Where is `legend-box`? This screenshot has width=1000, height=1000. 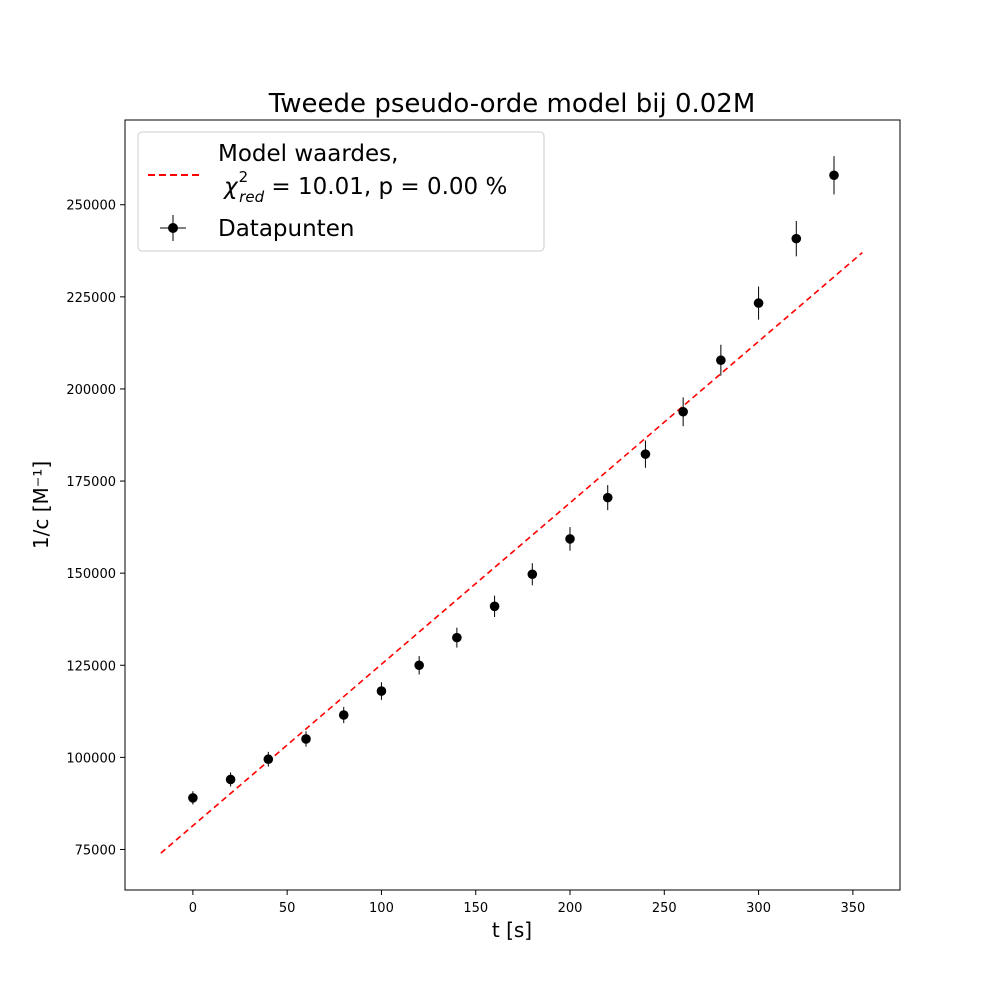 legend-box is located at coordinates (341, 191).